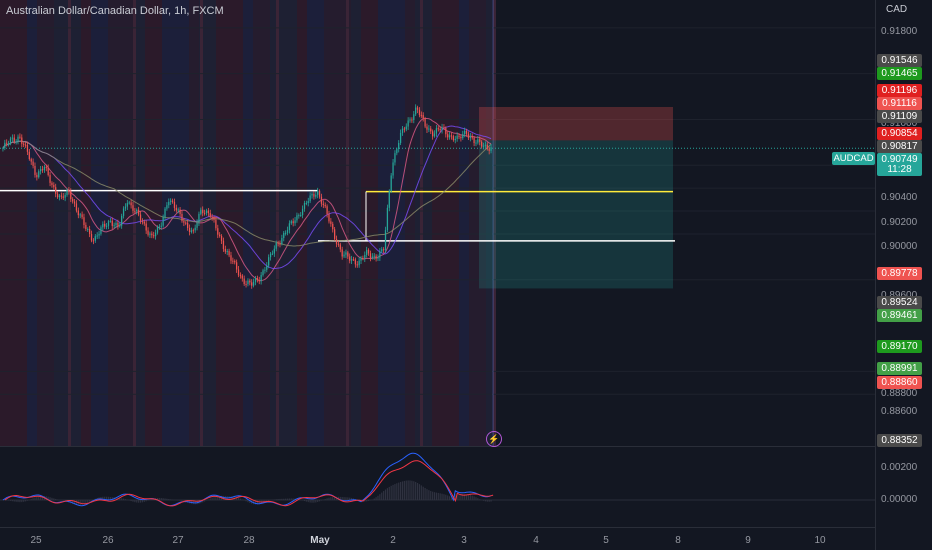 The image size is (932, 550). I want to click on macd-oscillator, so click(437, 479).